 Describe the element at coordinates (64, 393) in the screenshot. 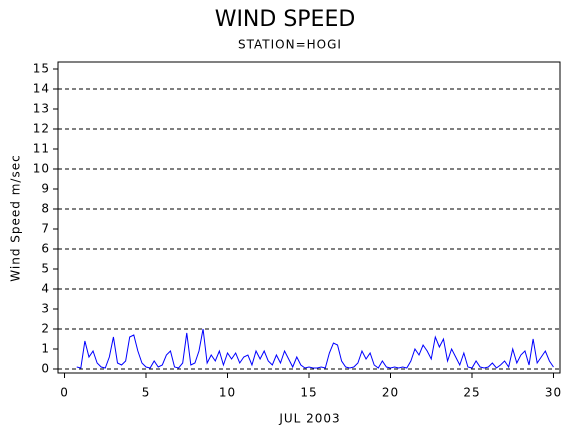

I see `x-tick-label: 0` at that location.